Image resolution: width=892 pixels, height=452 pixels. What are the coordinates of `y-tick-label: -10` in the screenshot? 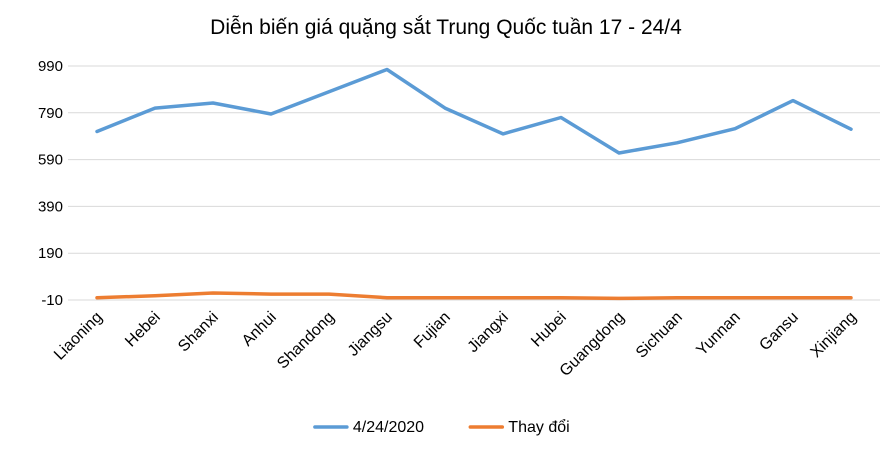 It's located at (52, 300).